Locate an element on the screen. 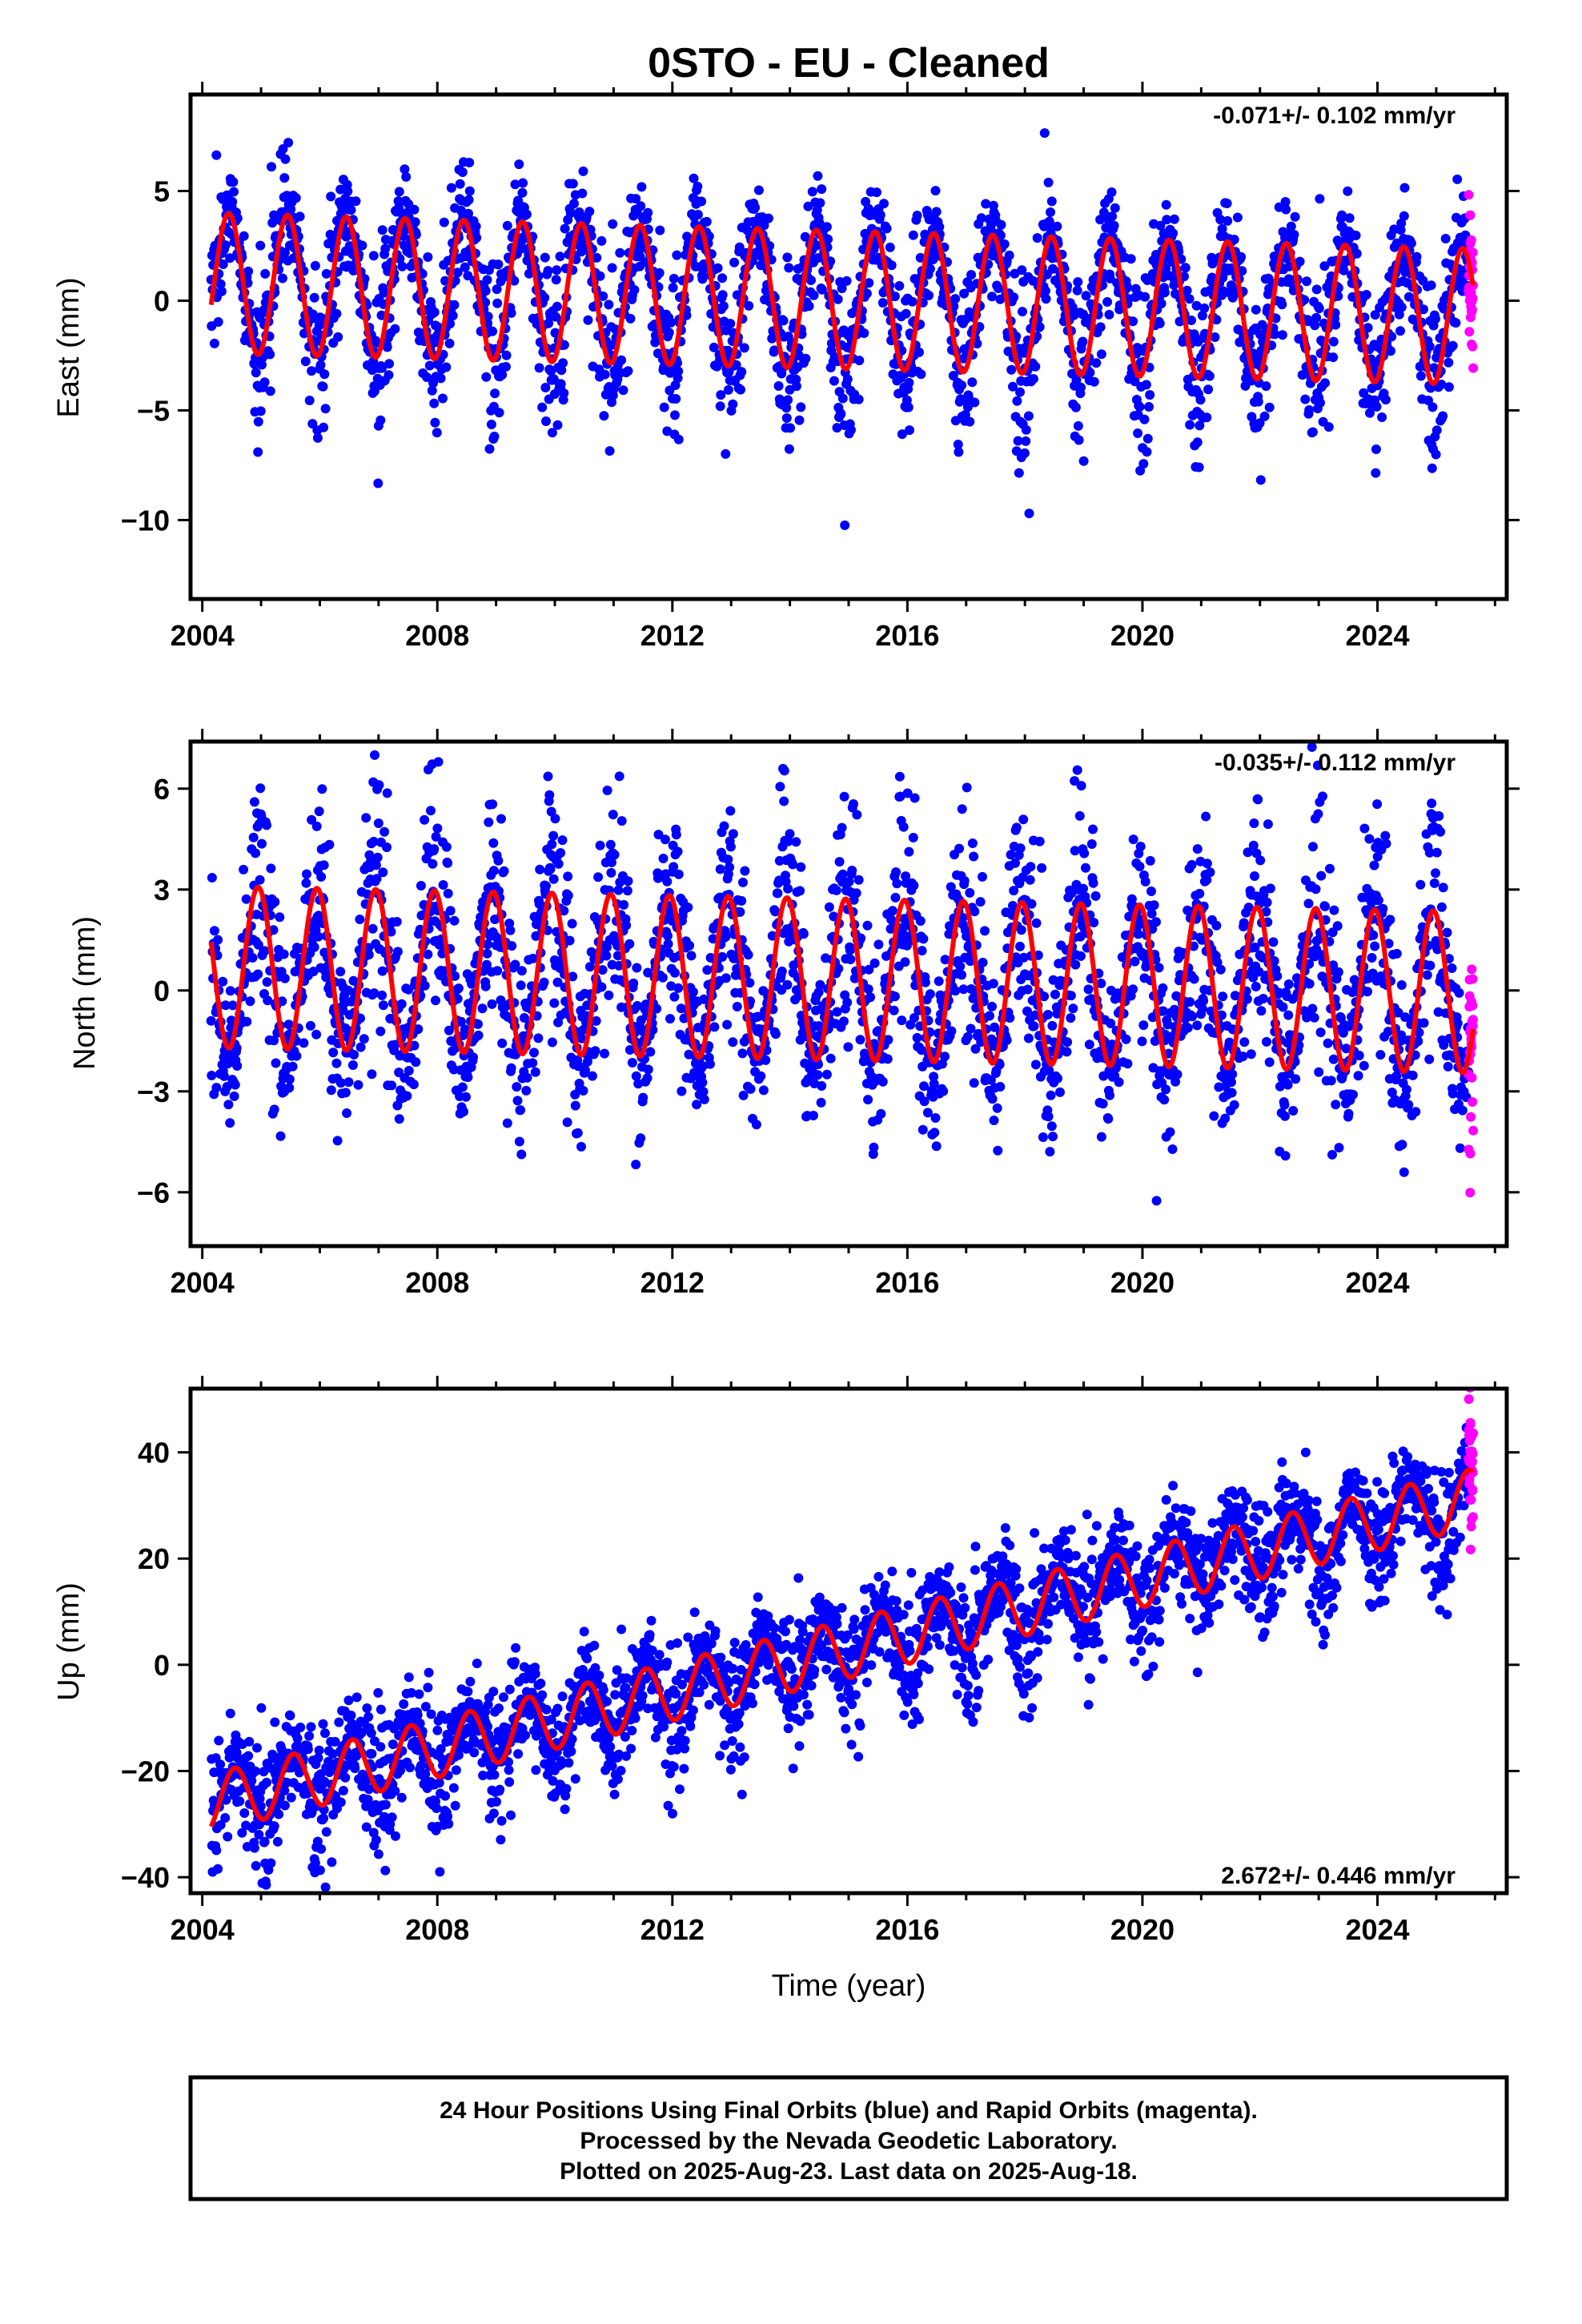 Image resolution: width=1582 pixels, height=2324 pixels. east-x-tick-label: 2024 is located at coordinates (1377, 635).